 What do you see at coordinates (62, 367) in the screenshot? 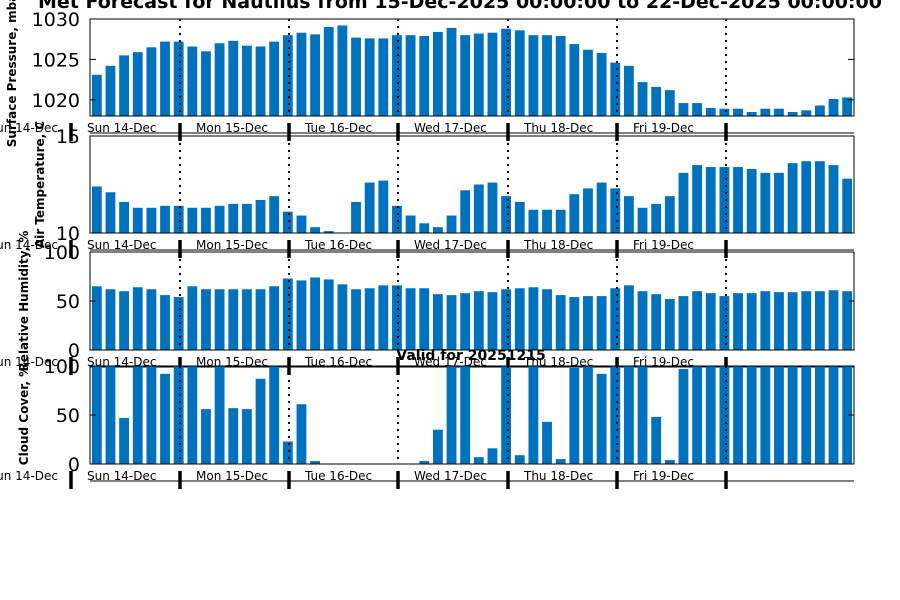
I see `y-tick-label: 100` at bounding box center [62, 367].